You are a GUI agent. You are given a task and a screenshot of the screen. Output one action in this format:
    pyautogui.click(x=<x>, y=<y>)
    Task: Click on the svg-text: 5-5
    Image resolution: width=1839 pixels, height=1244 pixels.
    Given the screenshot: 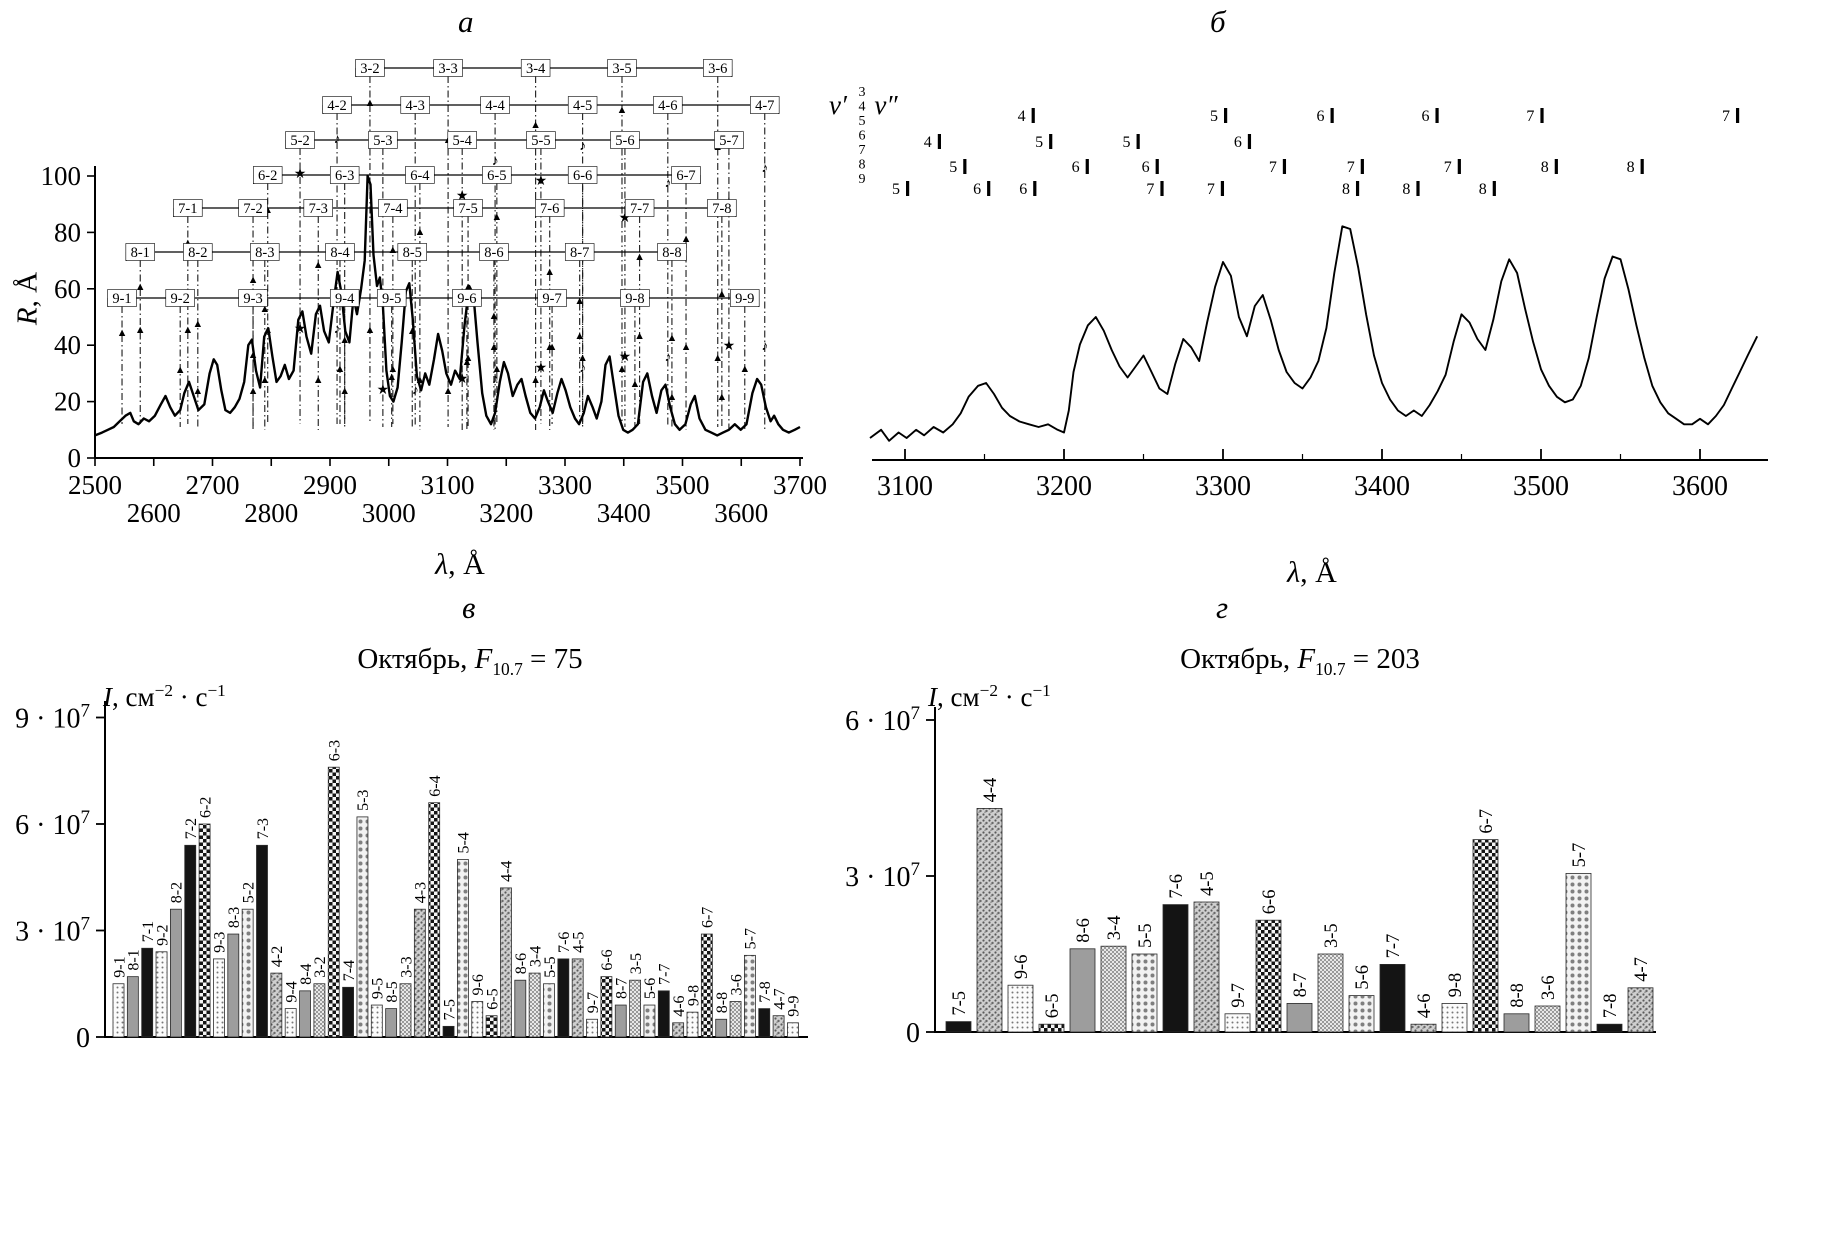 What is the action you would take?
    pyautogui.click(x=540, y=141)
    